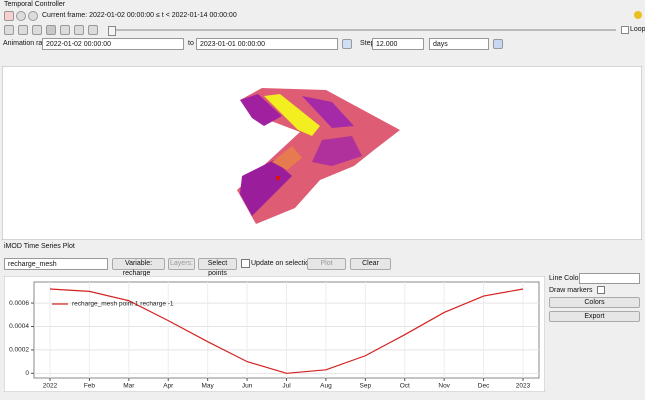 This screenshot has height=400, width=645. I want to click on settings-icon, so click(638, 15).